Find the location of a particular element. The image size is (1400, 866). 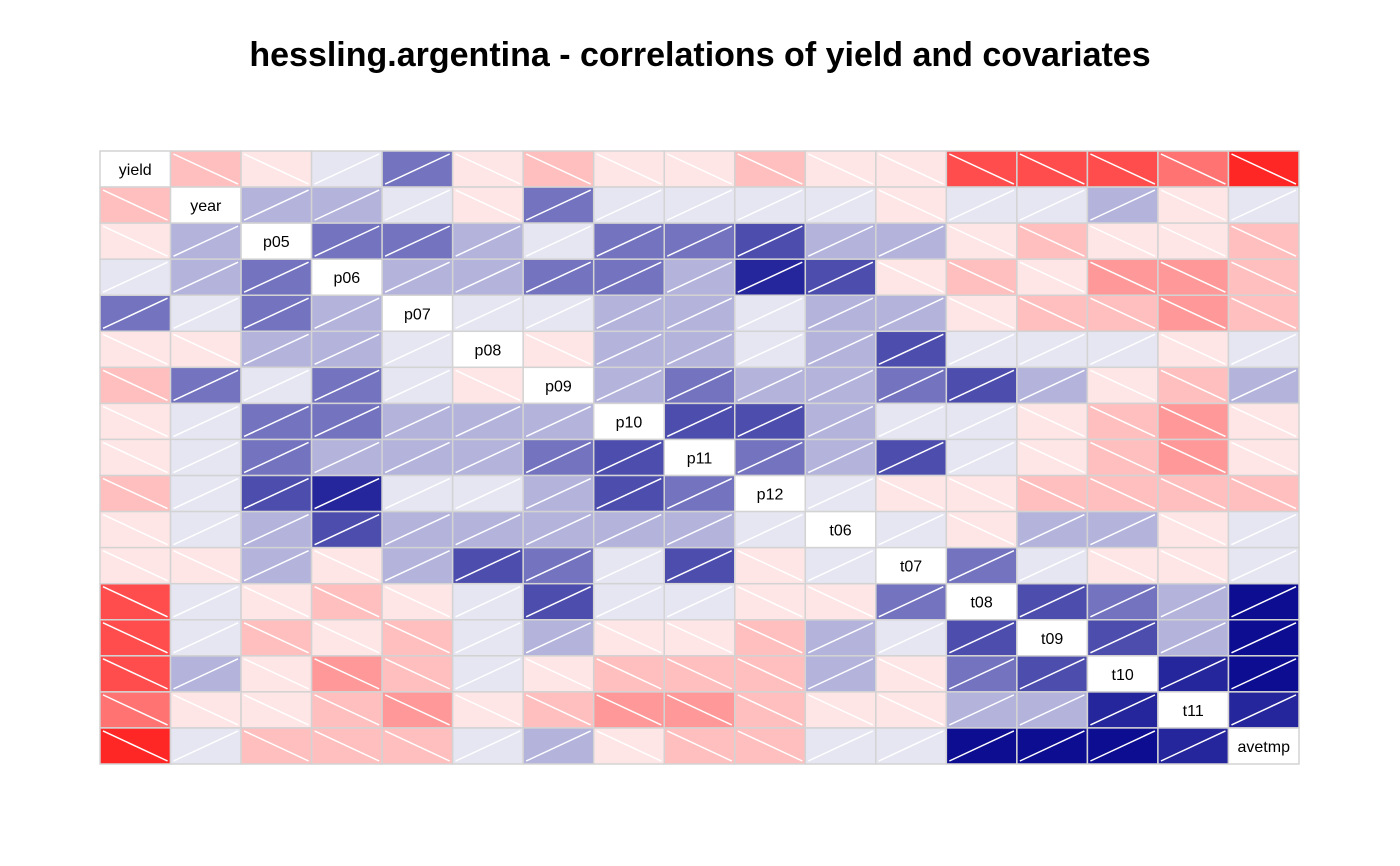

variable-label: avetmp is located at coordinates (1264, 747).